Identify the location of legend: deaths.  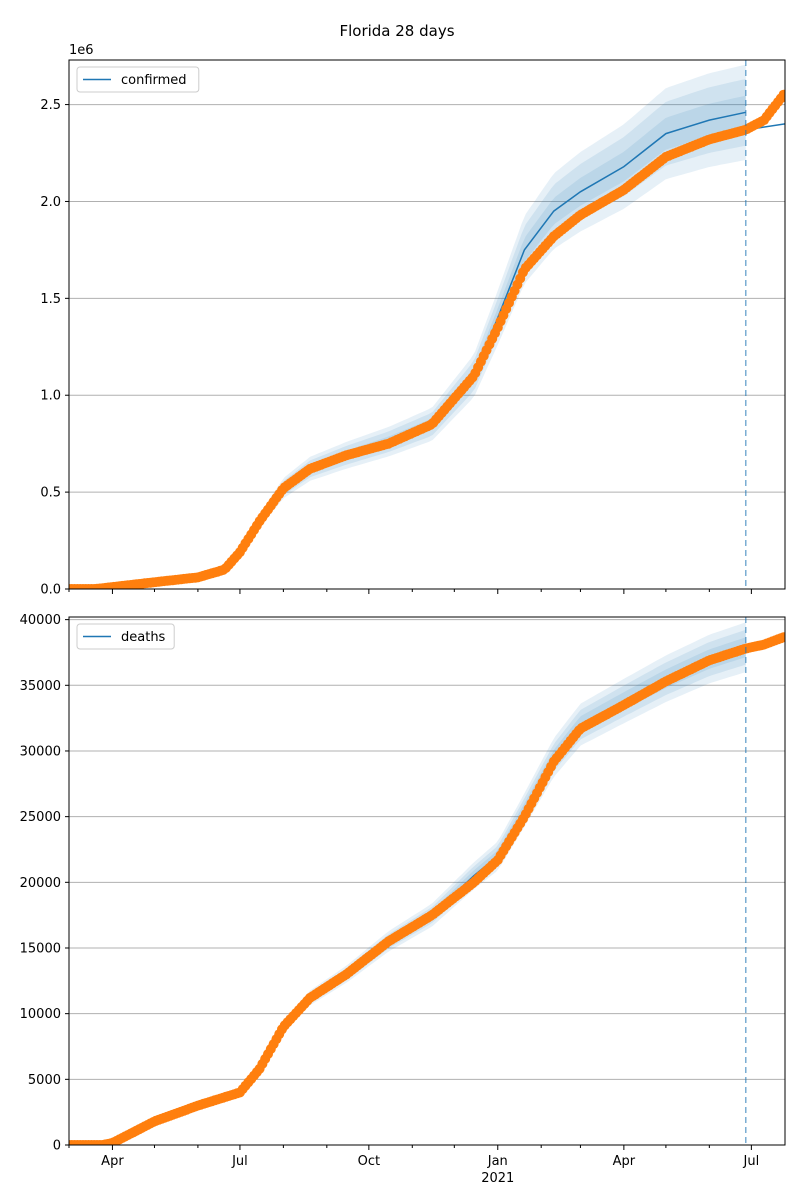
(125, 636).